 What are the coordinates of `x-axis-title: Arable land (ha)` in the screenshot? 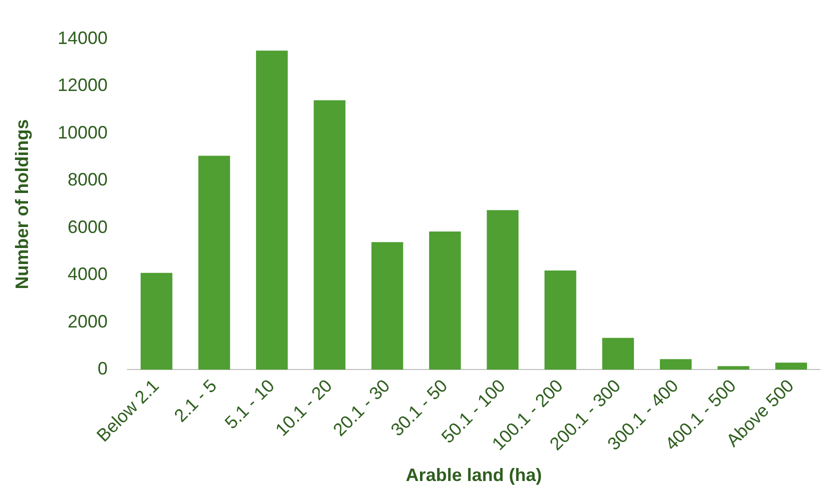 It's located at (474, 475).